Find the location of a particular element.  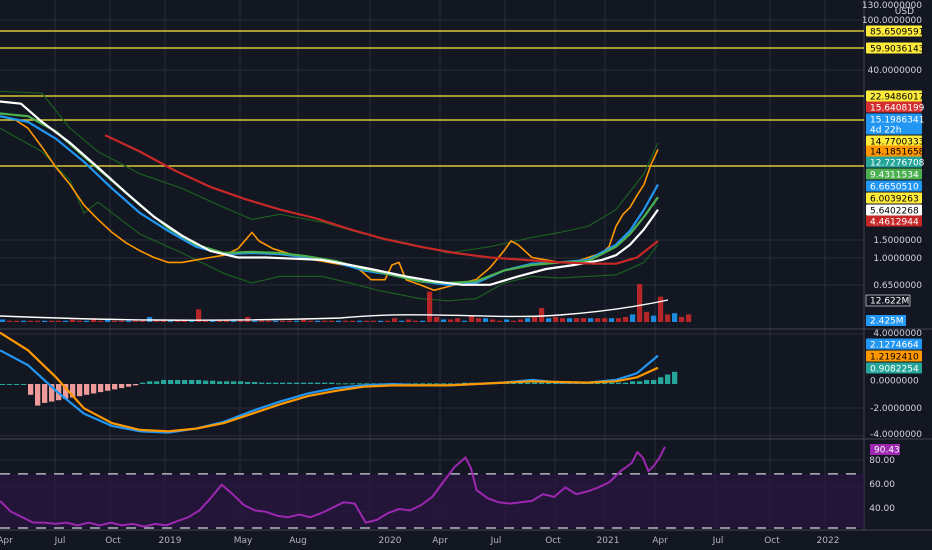

macd-series-line is located at coordinates (329, 382).